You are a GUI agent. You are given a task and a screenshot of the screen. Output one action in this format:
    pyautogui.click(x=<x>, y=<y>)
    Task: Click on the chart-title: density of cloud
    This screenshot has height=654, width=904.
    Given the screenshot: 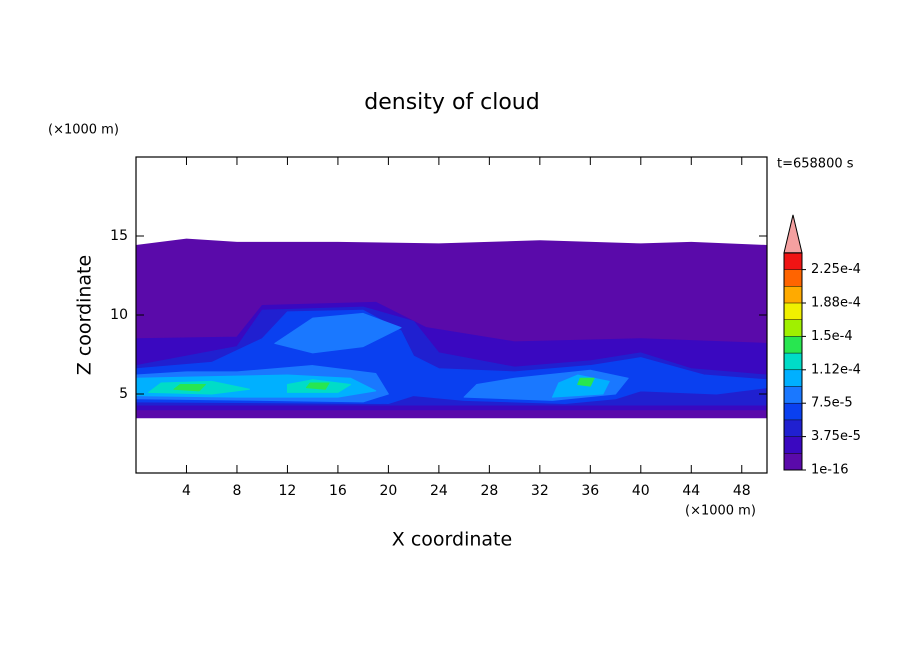 What is the action you would take?
    pyautogui.click(x=451, y=102)
    